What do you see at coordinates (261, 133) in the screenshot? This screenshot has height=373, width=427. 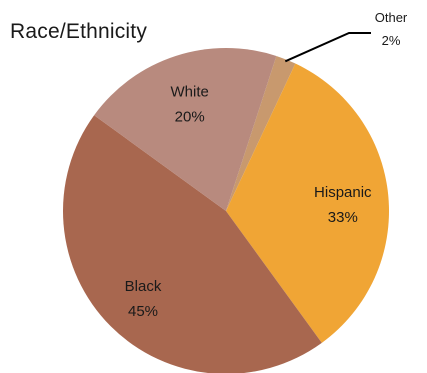 I see `pie-slice-other` at bounding box center [261, 133].